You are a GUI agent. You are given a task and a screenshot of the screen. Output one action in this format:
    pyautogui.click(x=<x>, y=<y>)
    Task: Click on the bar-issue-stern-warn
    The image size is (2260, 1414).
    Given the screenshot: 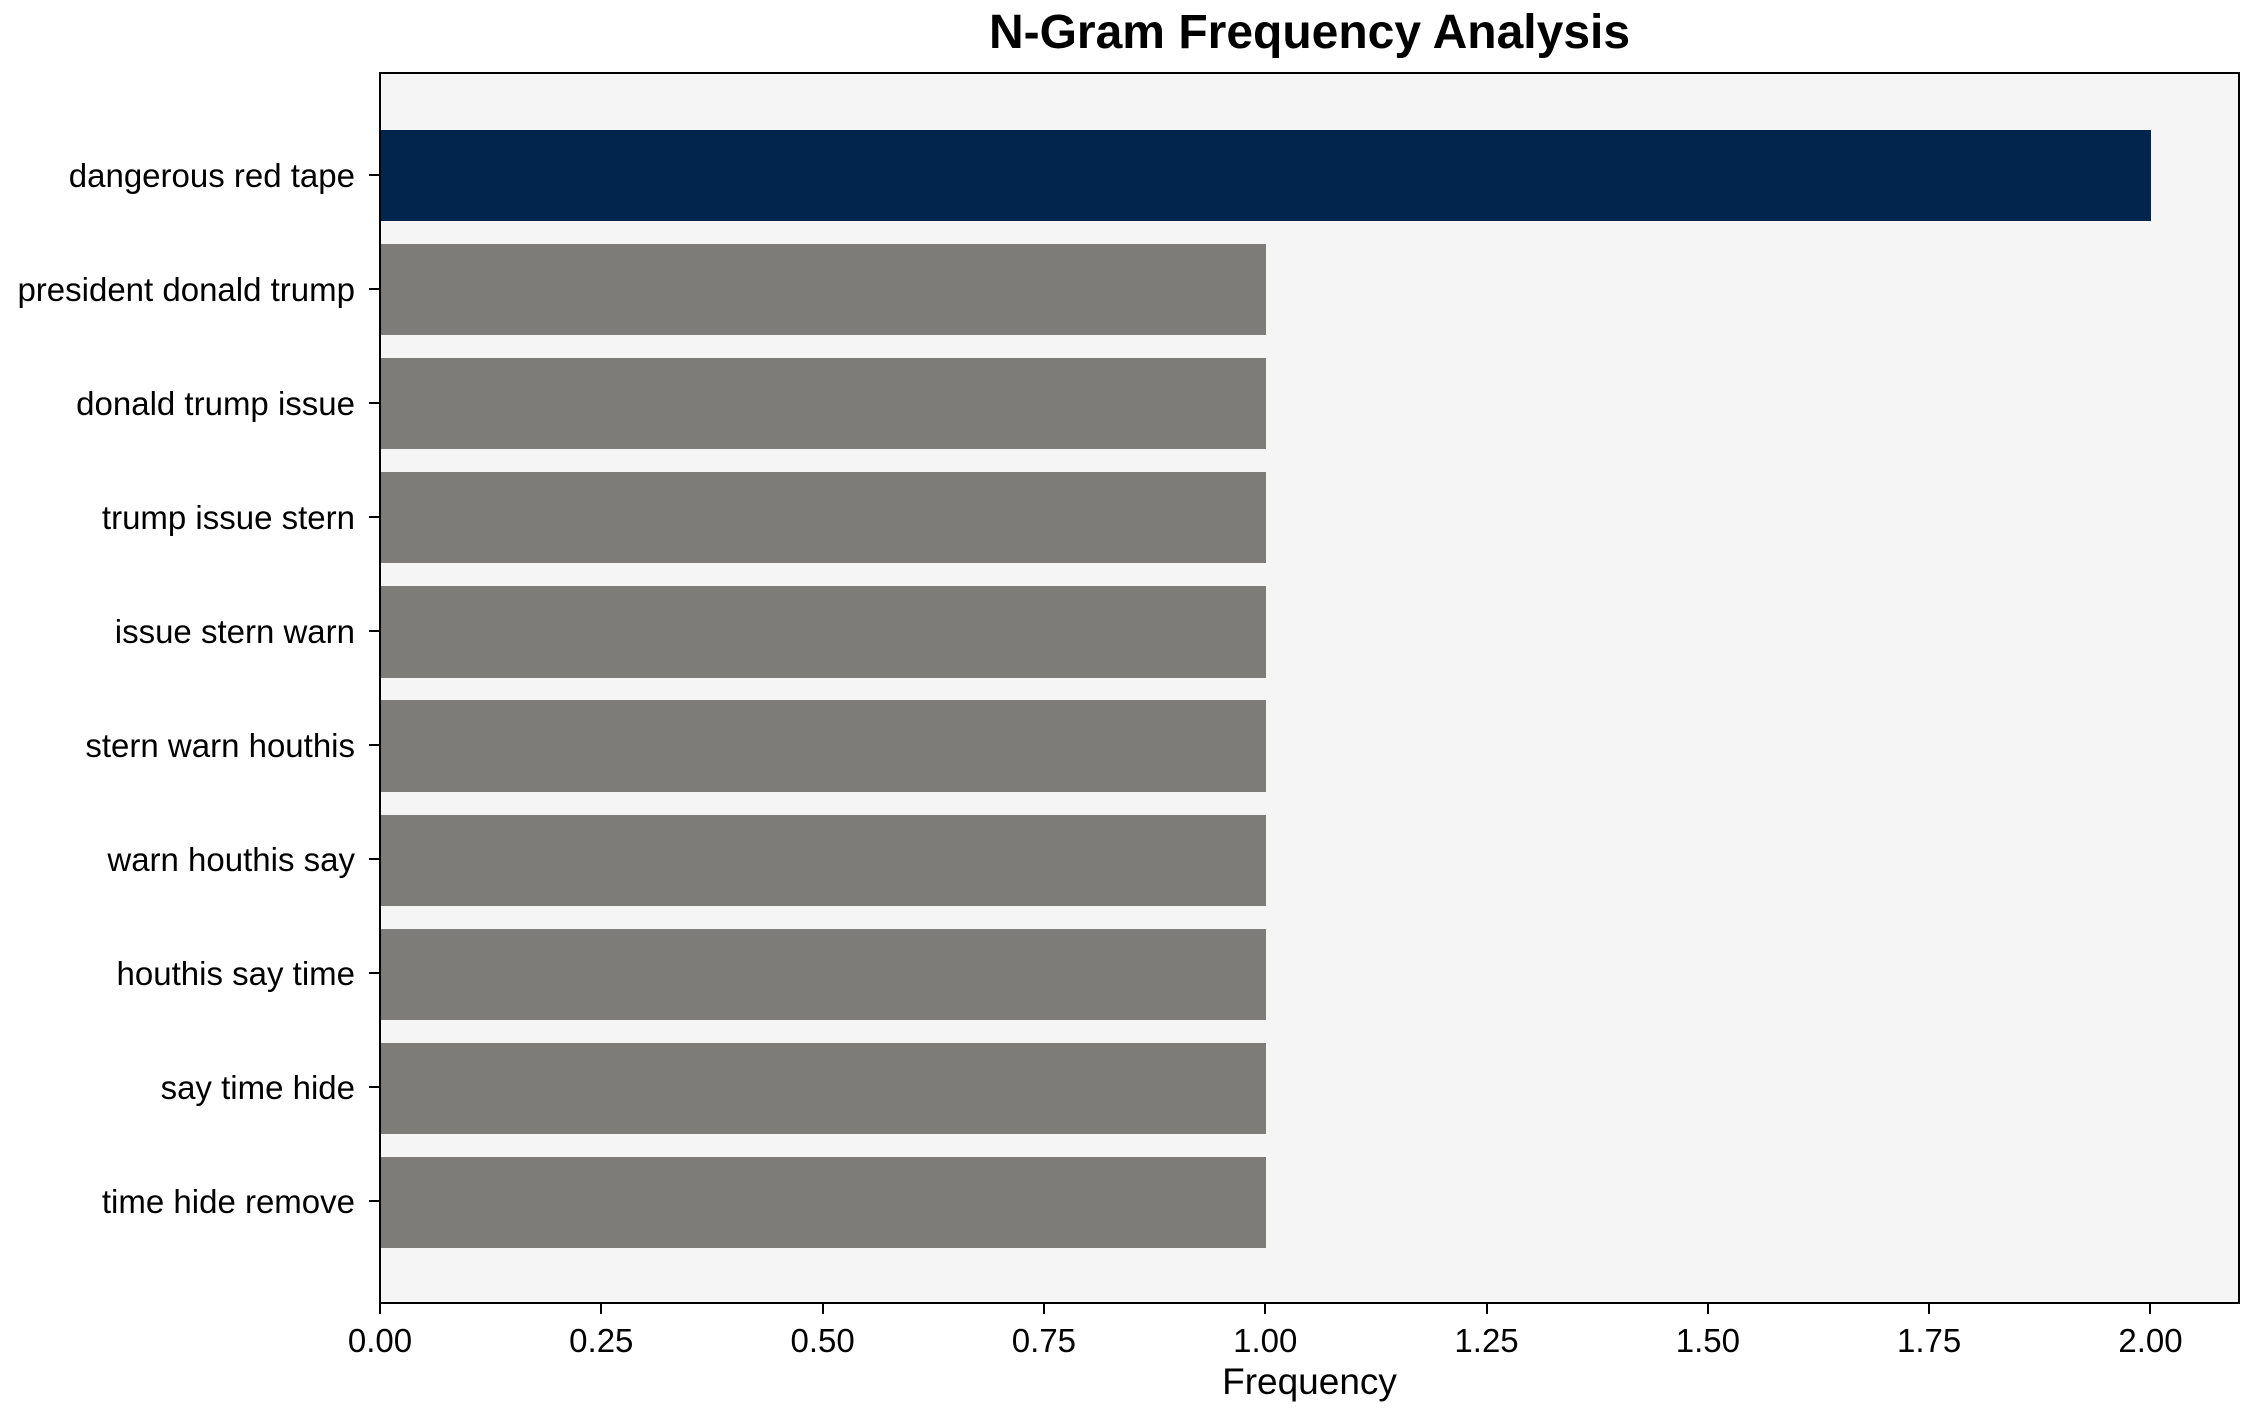 What is the action you would take?
    pyautogui.click(x=824, y=632)
    